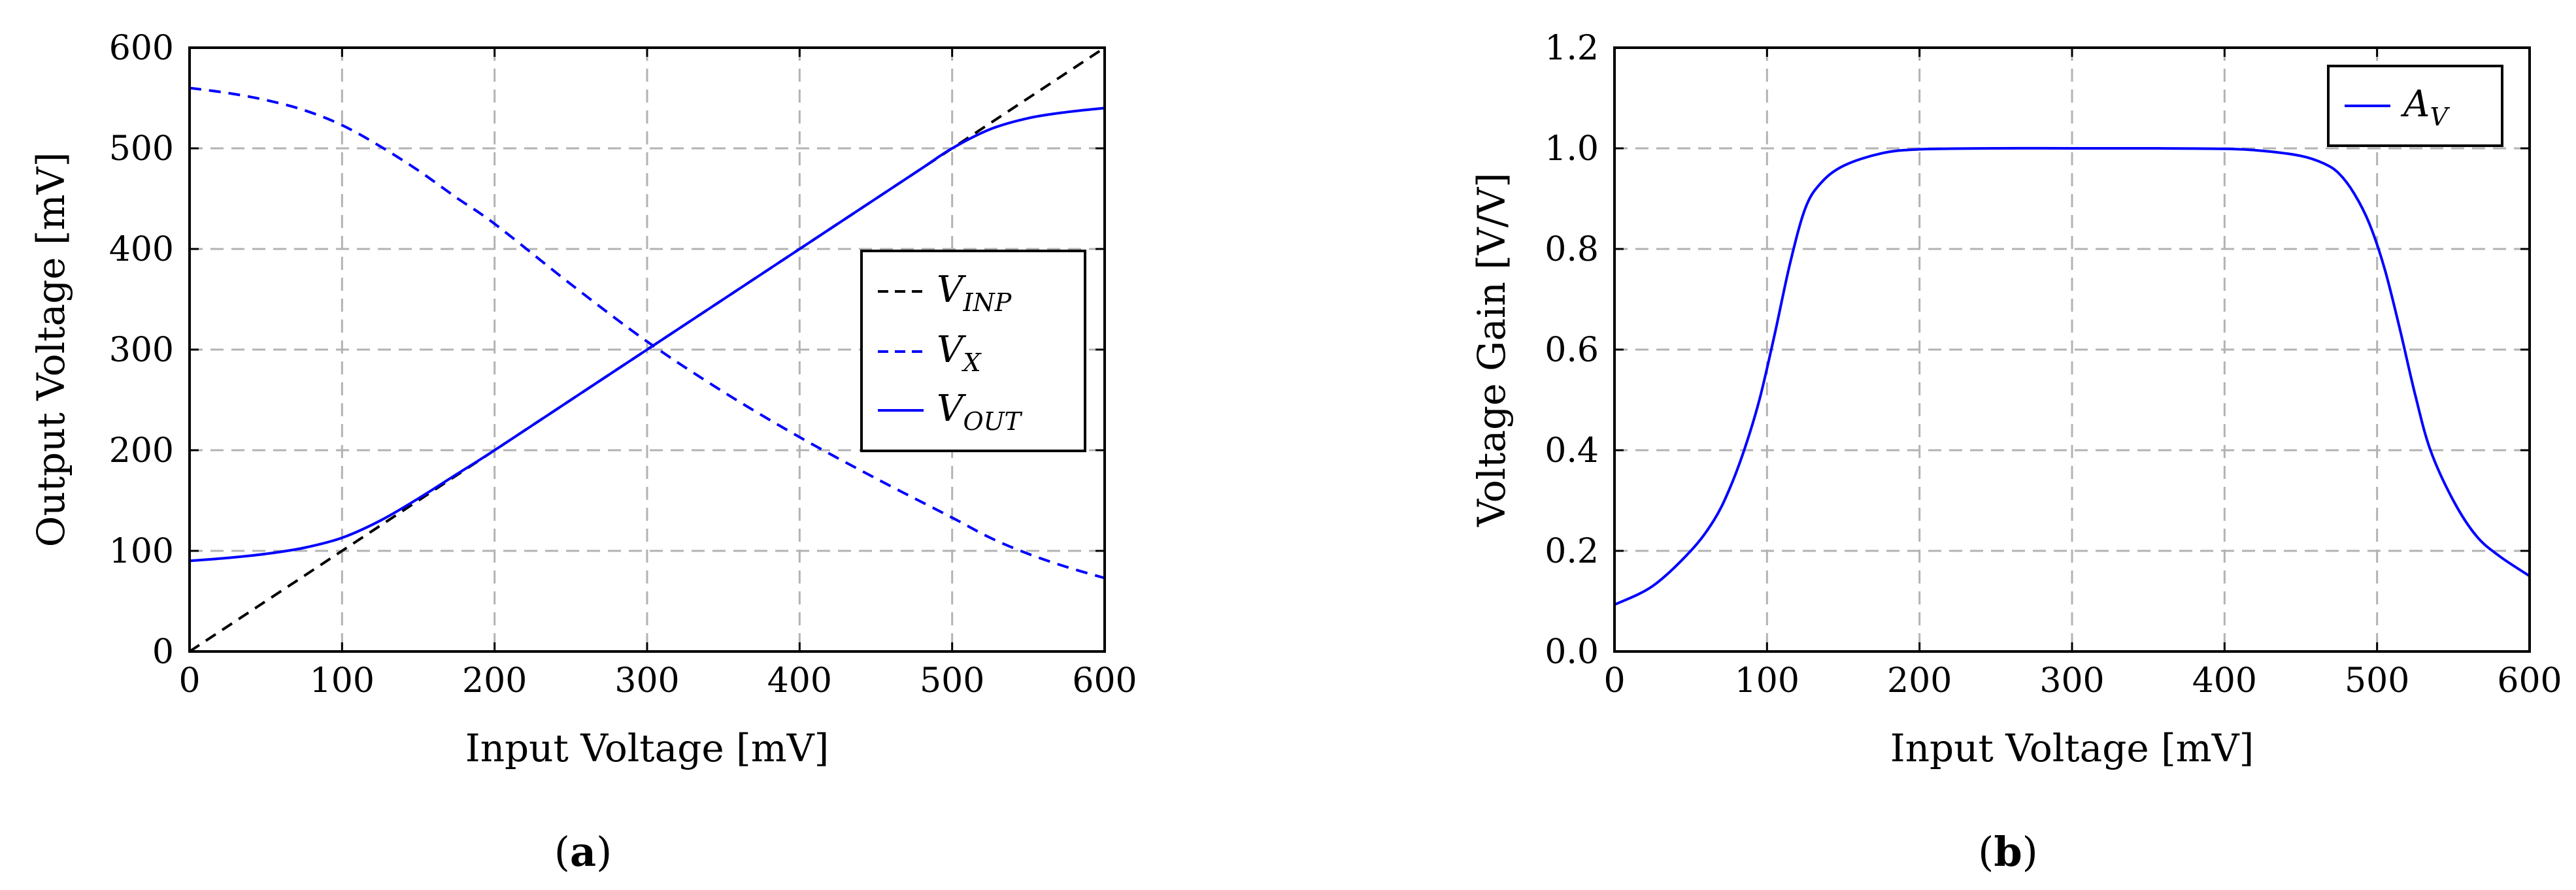  Describe the element at coordinates (142, 450) in the screenshot. I see `y-tick-label: 200` at that location.